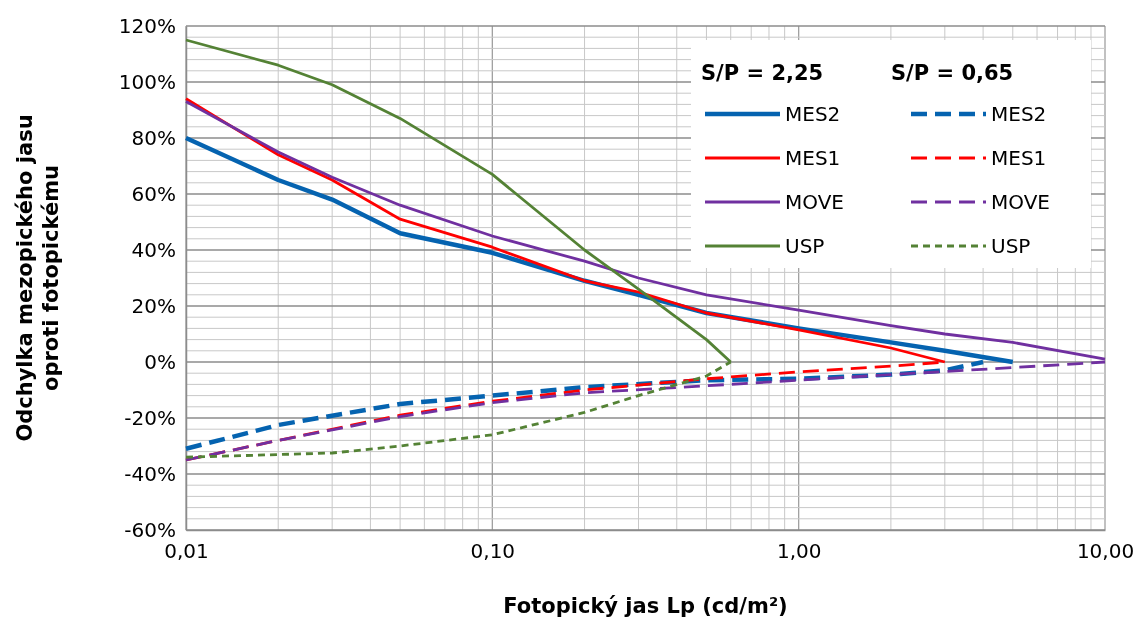 The image size is (1143, 621). What do you see at coordinates (153, 193) in the screenshot?
I see `y-tick-label: 60%` at bounding box center [153, 193].